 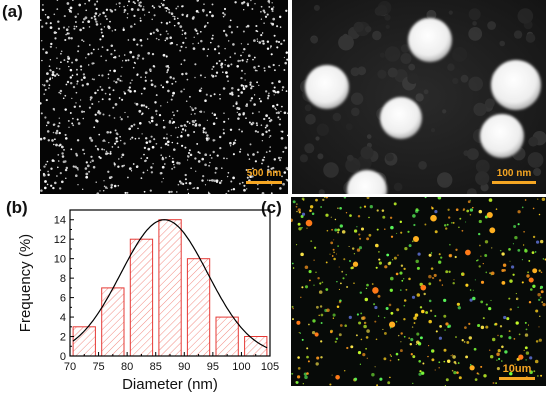 What do you see at coordinates (264, 173) in the screenshot?
I see `scale-label-500nm: 500 nm` at bounding box center [264, 173].